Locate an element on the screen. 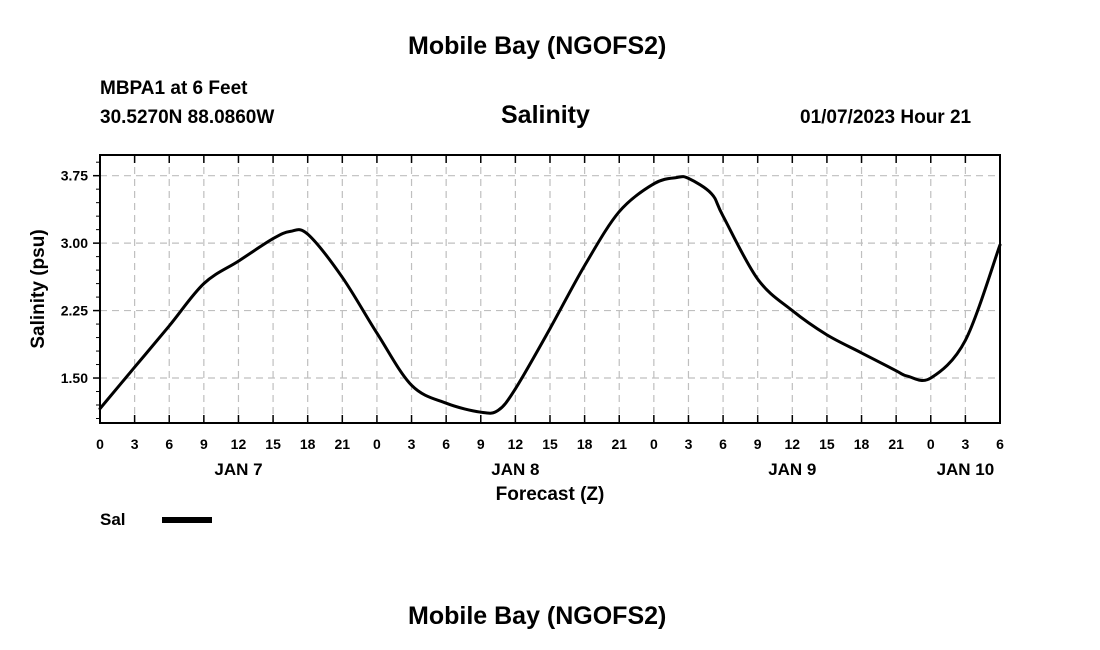 The image size is (1100, 650). y-tick-label: 3.00 is located at coordinates (74, 243).